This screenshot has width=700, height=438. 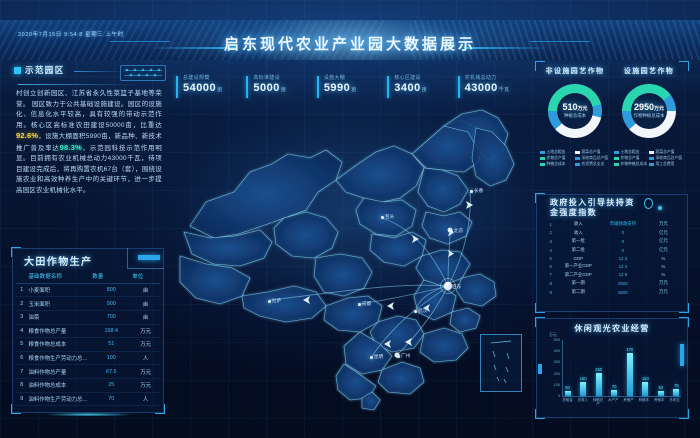 What do you see at coordinates (674, 400) in the screenshot?
I see `bar-x-label: 总收支` at bounding box center [674, 400].